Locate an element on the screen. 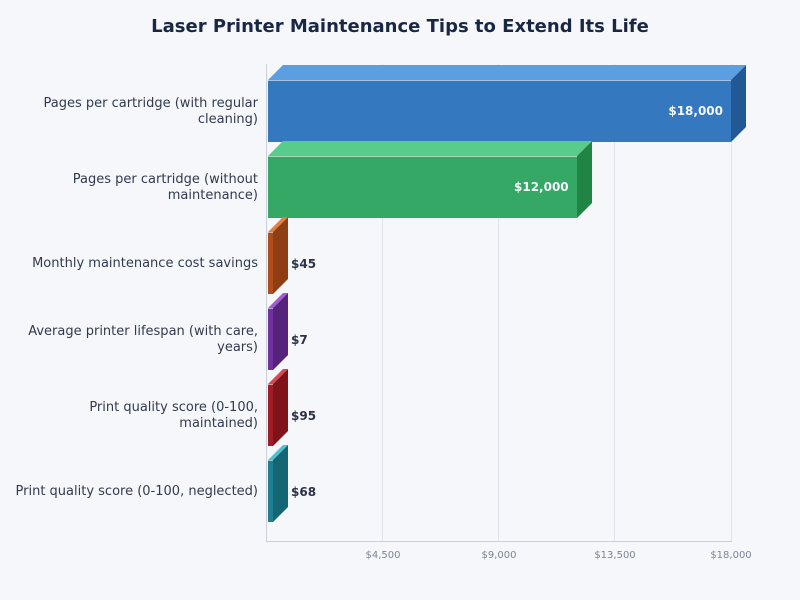 This screenshot has height=600, width=800. bar: $12,000 is located at coordinates (430, 179).